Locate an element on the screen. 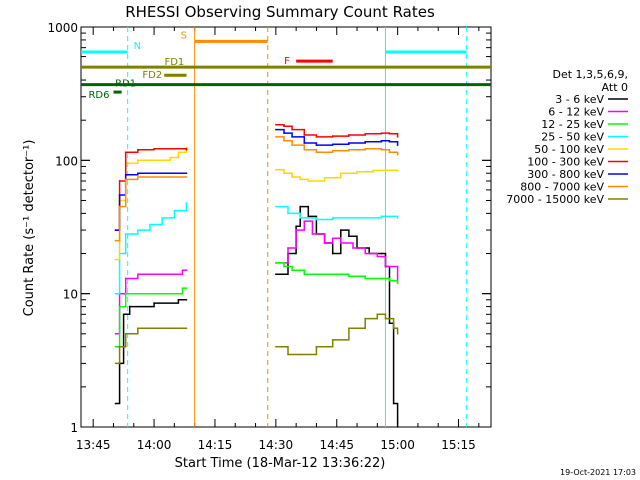  flag-n: N is located at coordinates (274, 47).